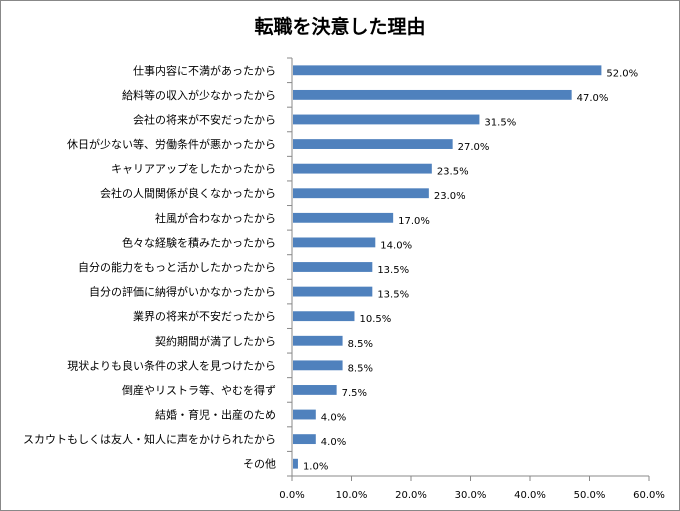 The image size is (680, 511). Describe the element at coordinates (411, 495) in the screenshot. I see `x-tick-label: 20.0%` at that location.